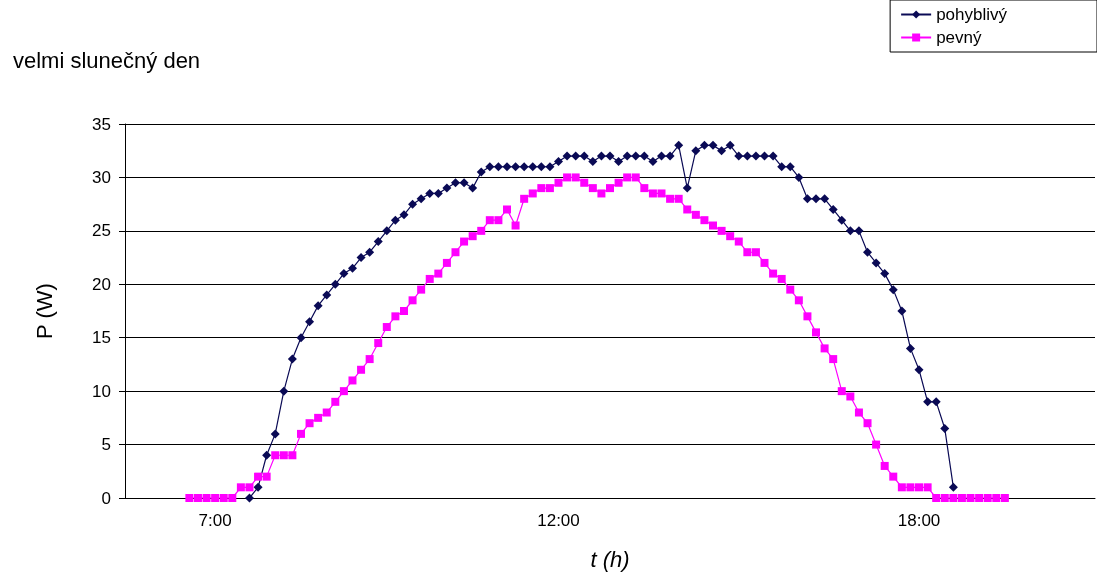 The height and width of the screenshot is (579, 1097). What do you see at coordinates (972, 14) in the screenshot?
I see `legend-label: pohyblivý` at bounding box center [972, 14].